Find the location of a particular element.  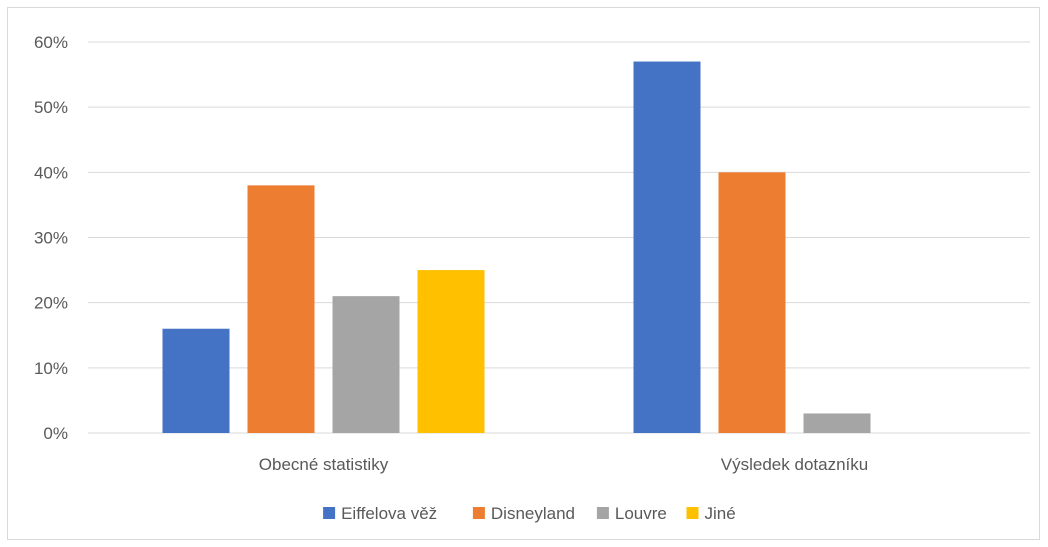

bar-jin- is located at coordinates (451, 351).